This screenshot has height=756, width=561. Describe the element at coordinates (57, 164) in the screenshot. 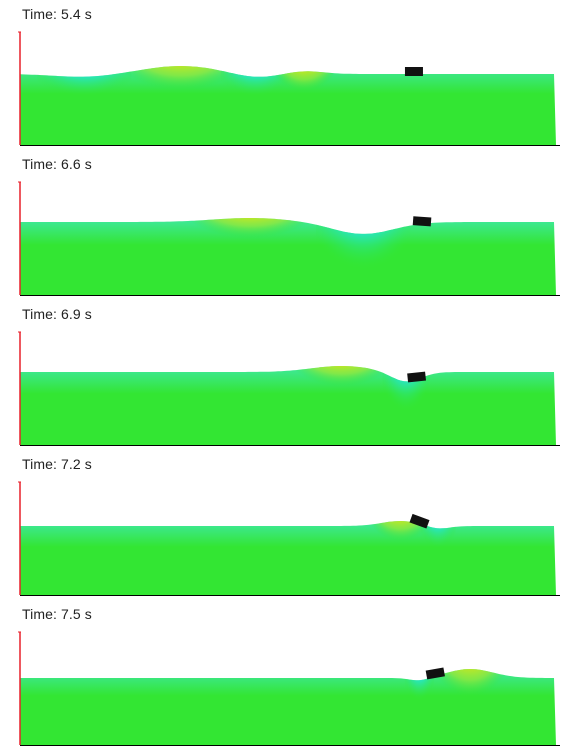

I see `time-label: Time: 6.6 s` at that location.